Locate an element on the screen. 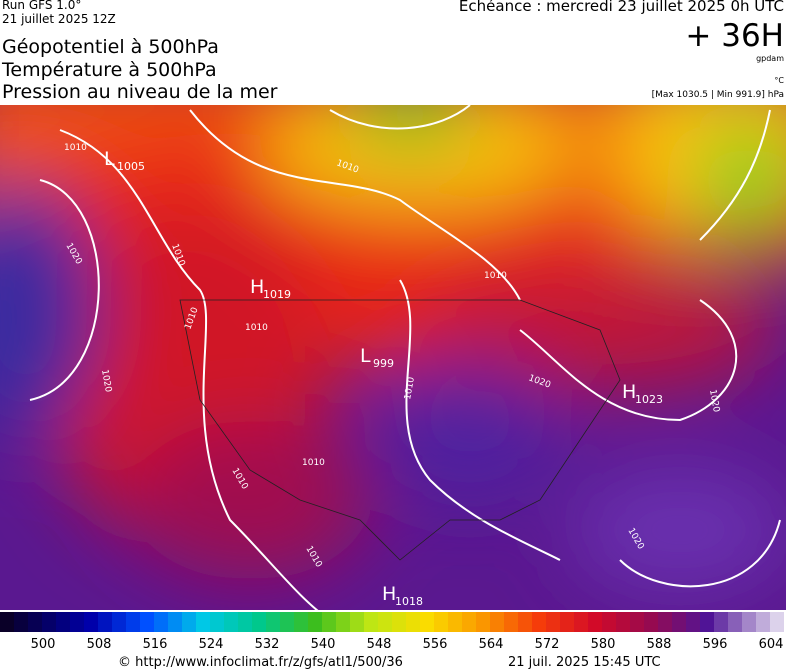 The width and height of the screenshot is (786, 672). center-value: 999 is located at coordinates (383, 363).